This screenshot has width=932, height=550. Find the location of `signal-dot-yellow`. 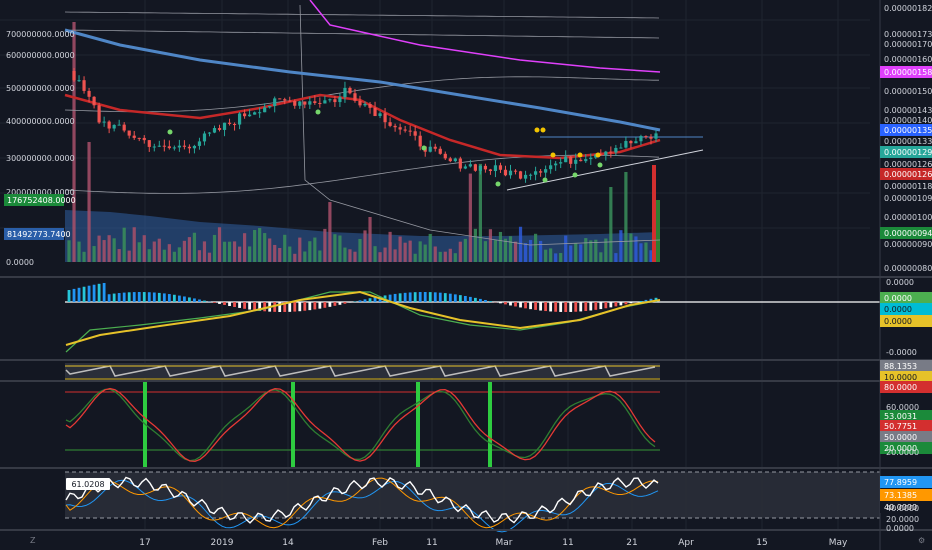

signal-dot-yellow is located at coordinates (580, 155).